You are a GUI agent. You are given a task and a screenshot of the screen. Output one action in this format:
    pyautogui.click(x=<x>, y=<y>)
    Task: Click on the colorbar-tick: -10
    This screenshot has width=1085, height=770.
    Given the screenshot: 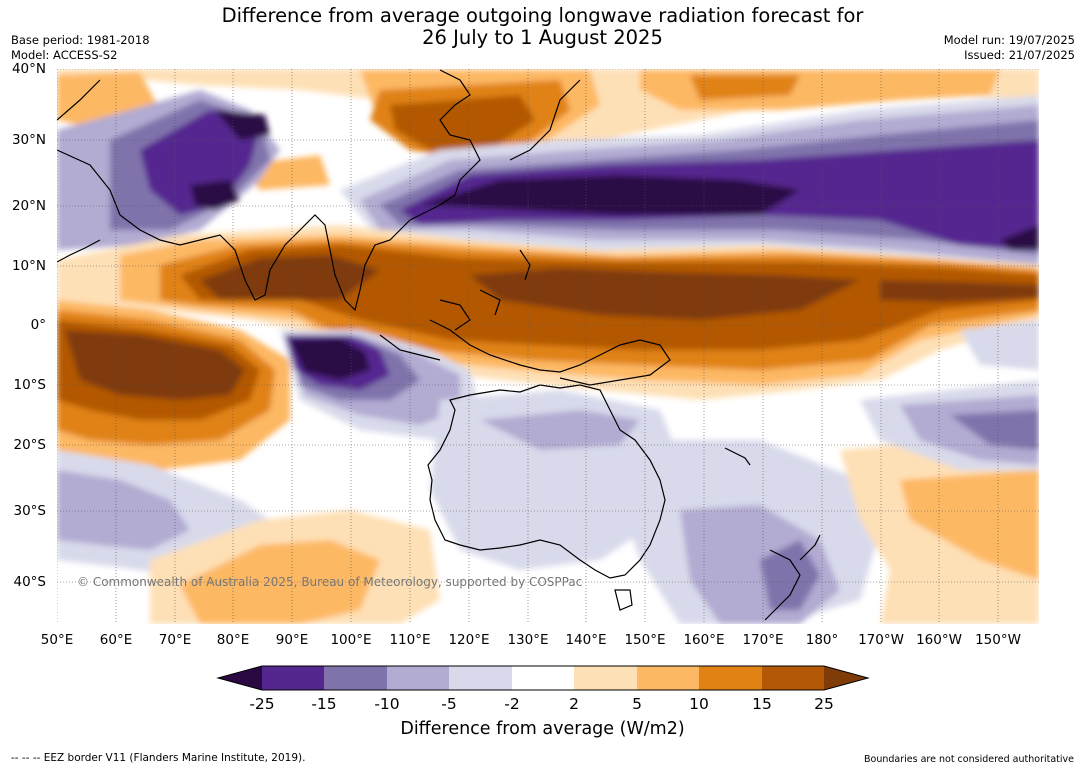 What is the action you would take?
    pyautogui.click(x=387, y=704)
    